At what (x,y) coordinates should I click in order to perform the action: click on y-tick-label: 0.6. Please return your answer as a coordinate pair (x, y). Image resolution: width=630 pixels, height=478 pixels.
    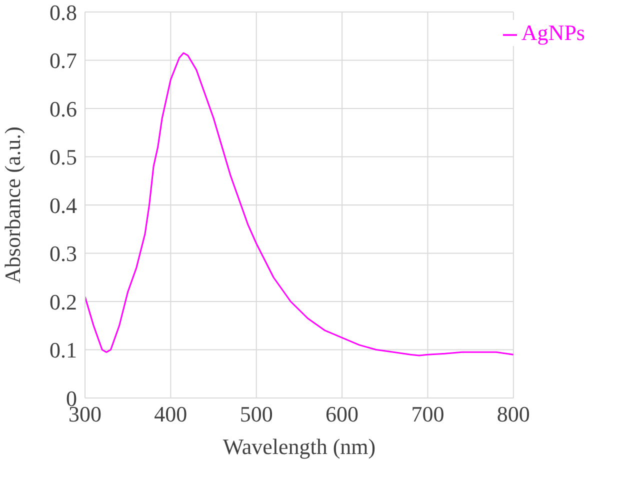
    Looking at the image, I should click on (63, 109).